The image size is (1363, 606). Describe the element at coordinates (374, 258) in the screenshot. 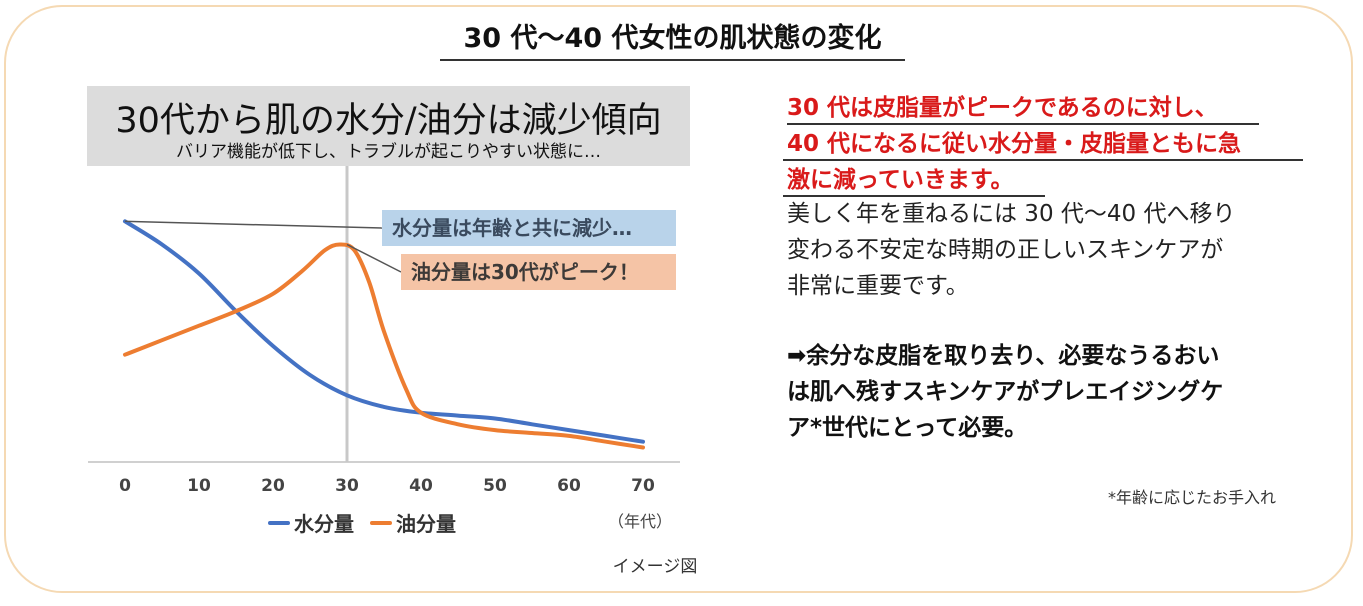

I see `oil-callout-leader` at that location.